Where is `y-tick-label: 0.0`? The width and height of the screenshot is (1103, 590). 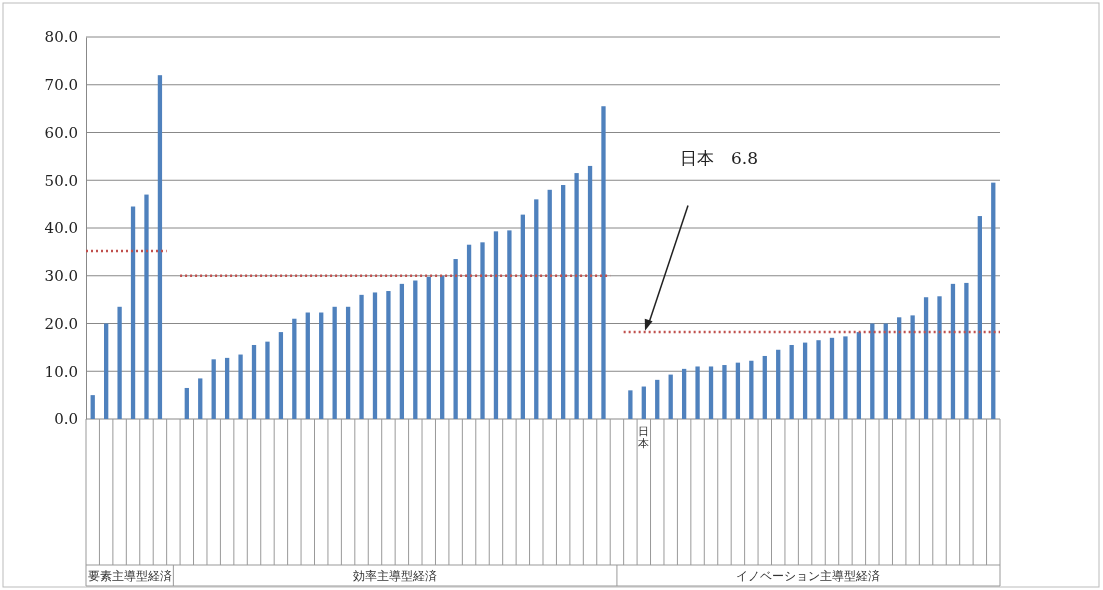
y-tick-label: 0.0 is located at coordinates (66, 419).